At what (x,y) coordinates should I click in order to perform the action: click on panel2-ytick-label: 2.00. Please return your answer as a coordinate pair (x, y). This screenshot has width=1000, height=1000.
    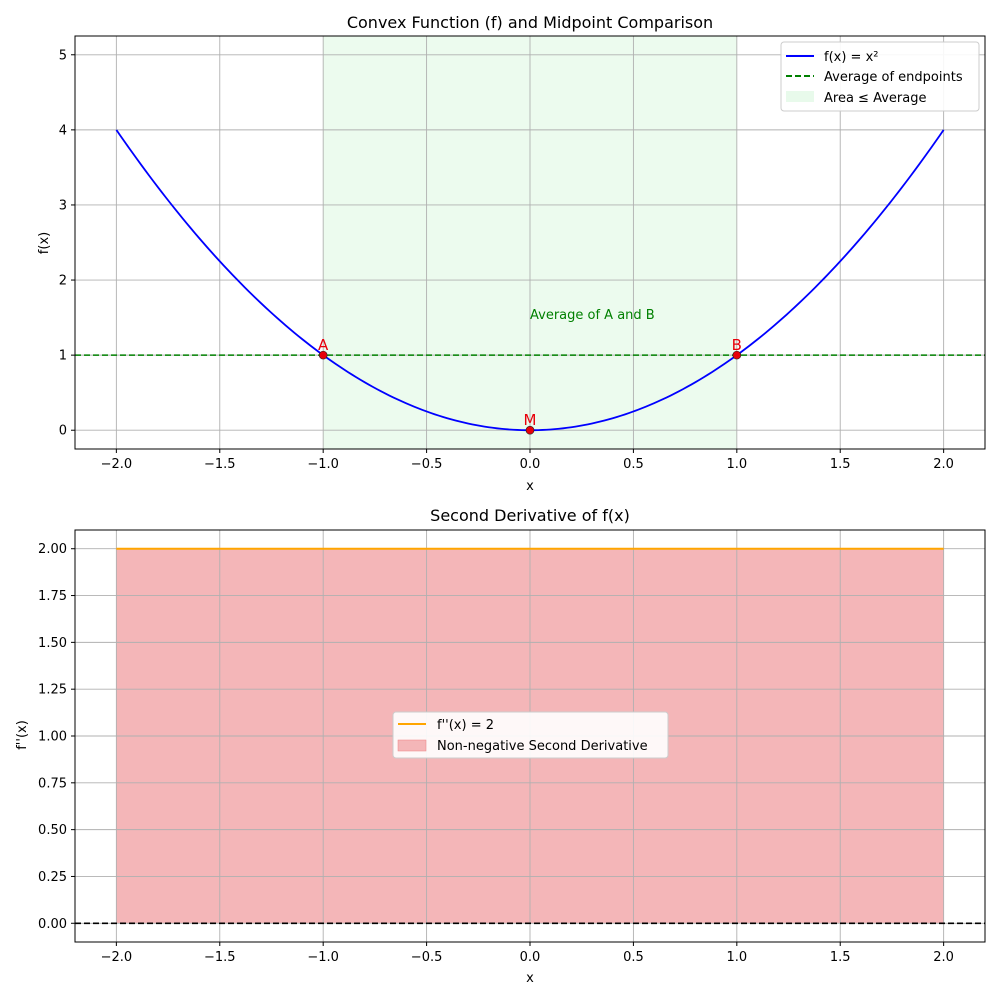
    Looking at the image, I should click on (52, 549).